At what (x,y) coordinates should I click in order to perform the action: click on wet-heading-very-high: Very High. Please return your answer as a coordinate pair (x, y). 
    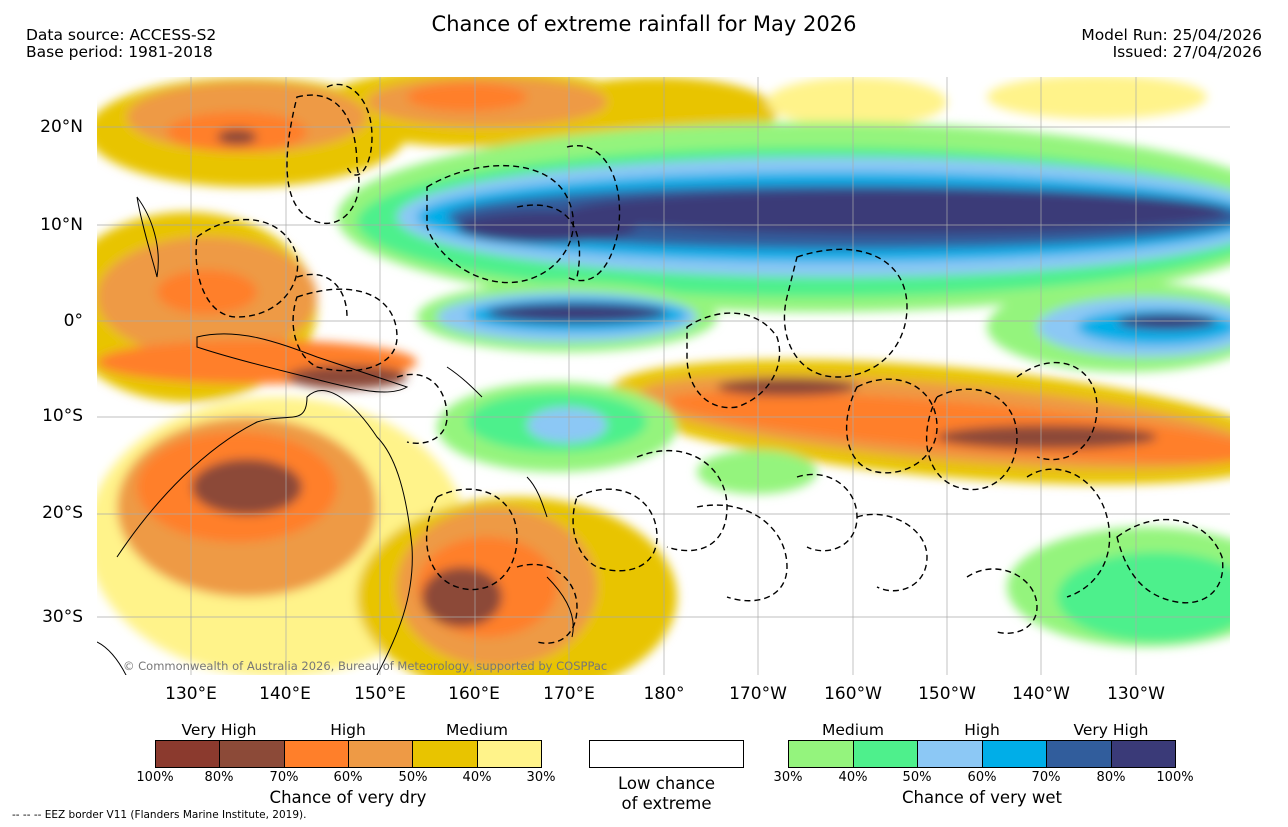
    Looking at the image, I should click on (1111, 730).